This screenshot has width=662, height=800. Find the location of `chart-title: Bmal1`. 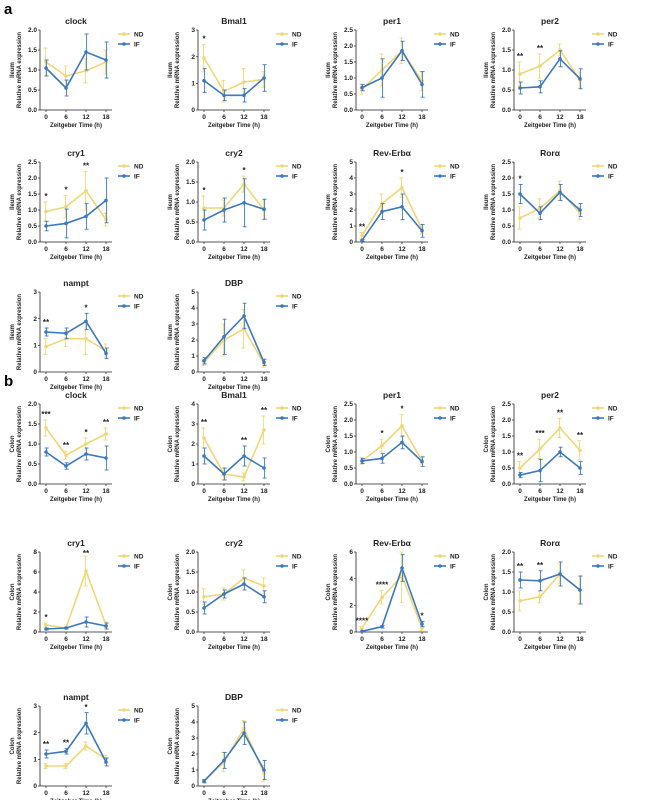

chart-title: Bmal1 is located at coordinates (234, 21).